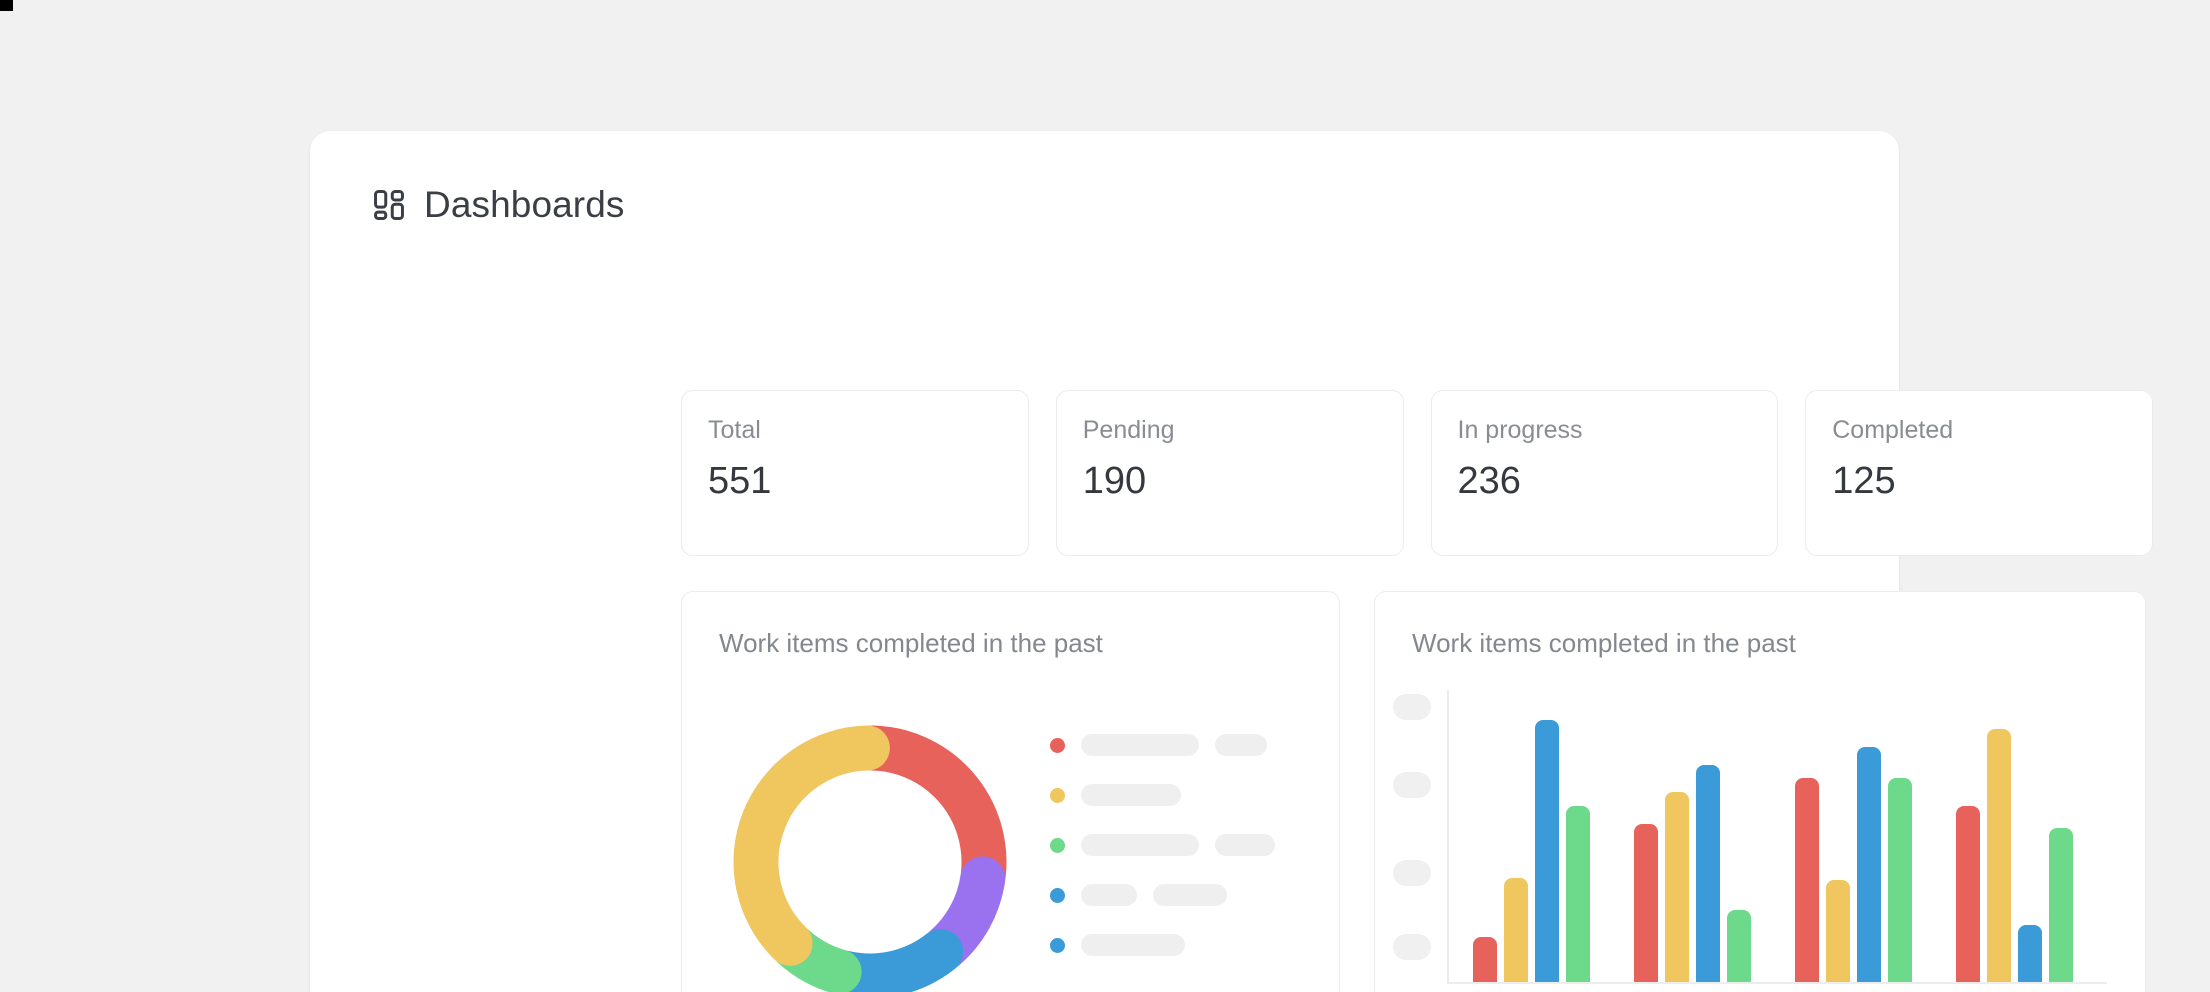 The image size is (2210, 992). What do you see at coordinates (524, 204) in the screenshot?
I see `page-title: Dashboards` at bounding box center [524, 204].